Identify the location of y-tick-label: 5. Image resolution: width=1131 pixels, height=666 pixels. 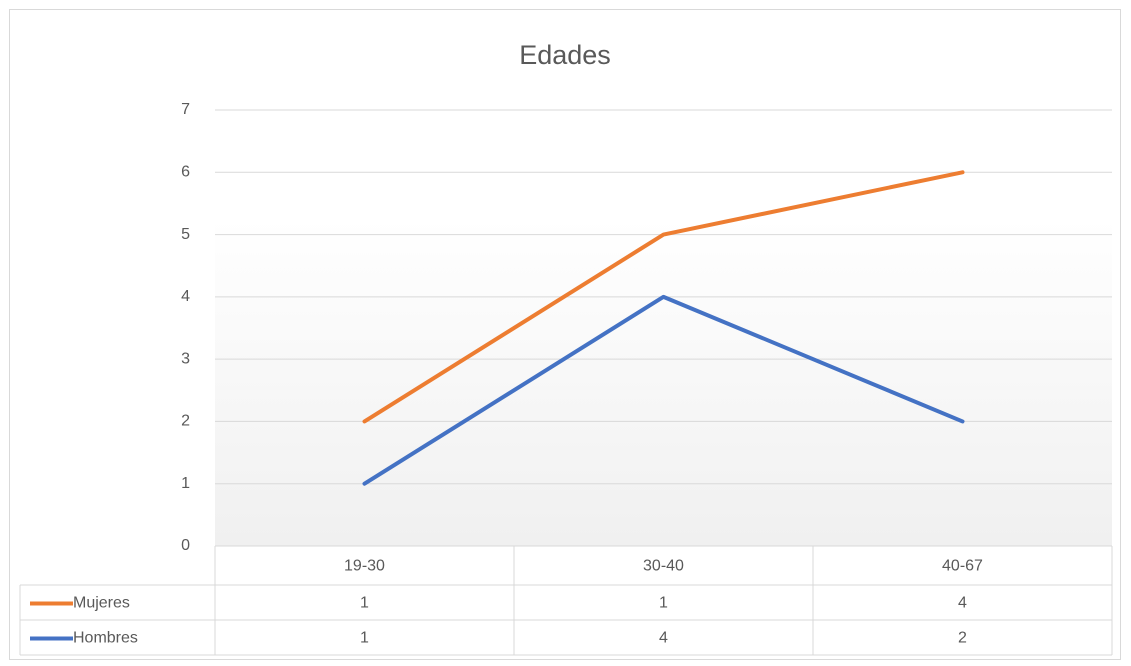
(185, 234).